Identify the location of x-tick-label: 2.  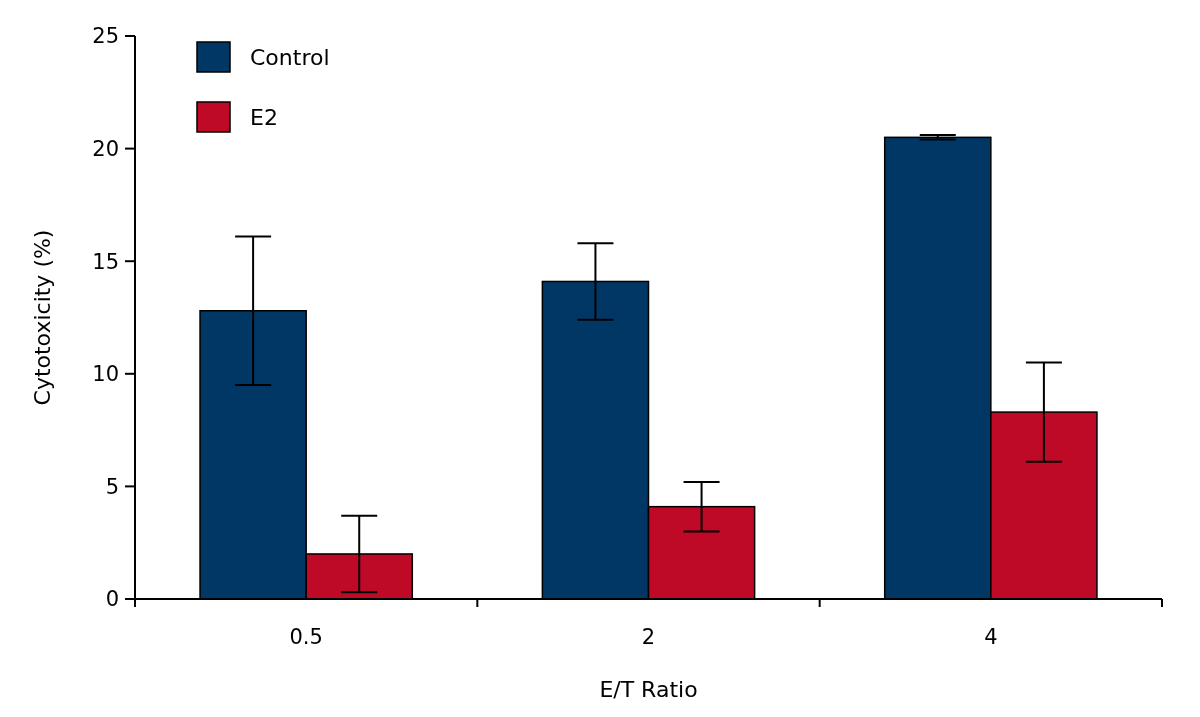
(648, 637).